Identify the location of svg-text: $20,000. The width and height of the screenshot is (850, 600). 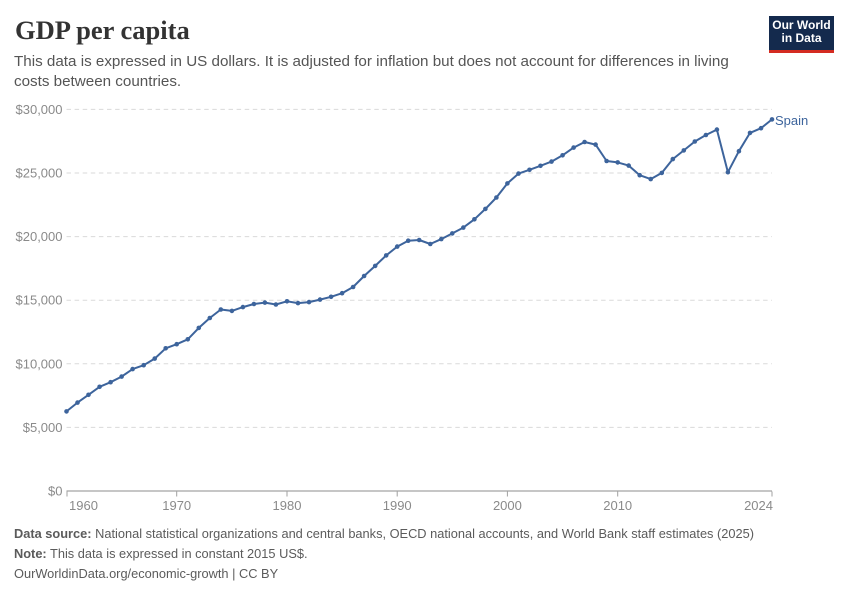
(39, 236).